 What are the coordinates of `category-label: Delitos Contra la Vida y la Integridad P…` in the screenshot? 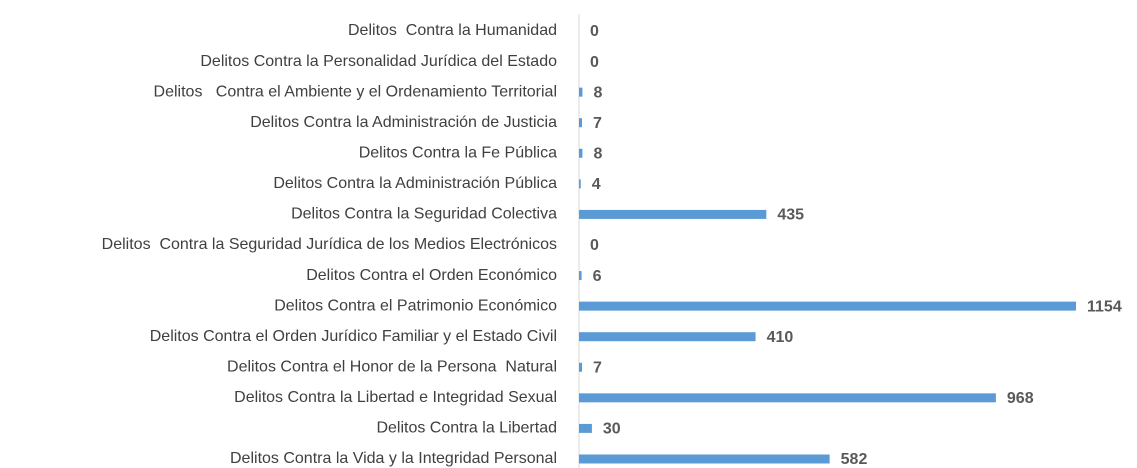 It's located at (393, 458).